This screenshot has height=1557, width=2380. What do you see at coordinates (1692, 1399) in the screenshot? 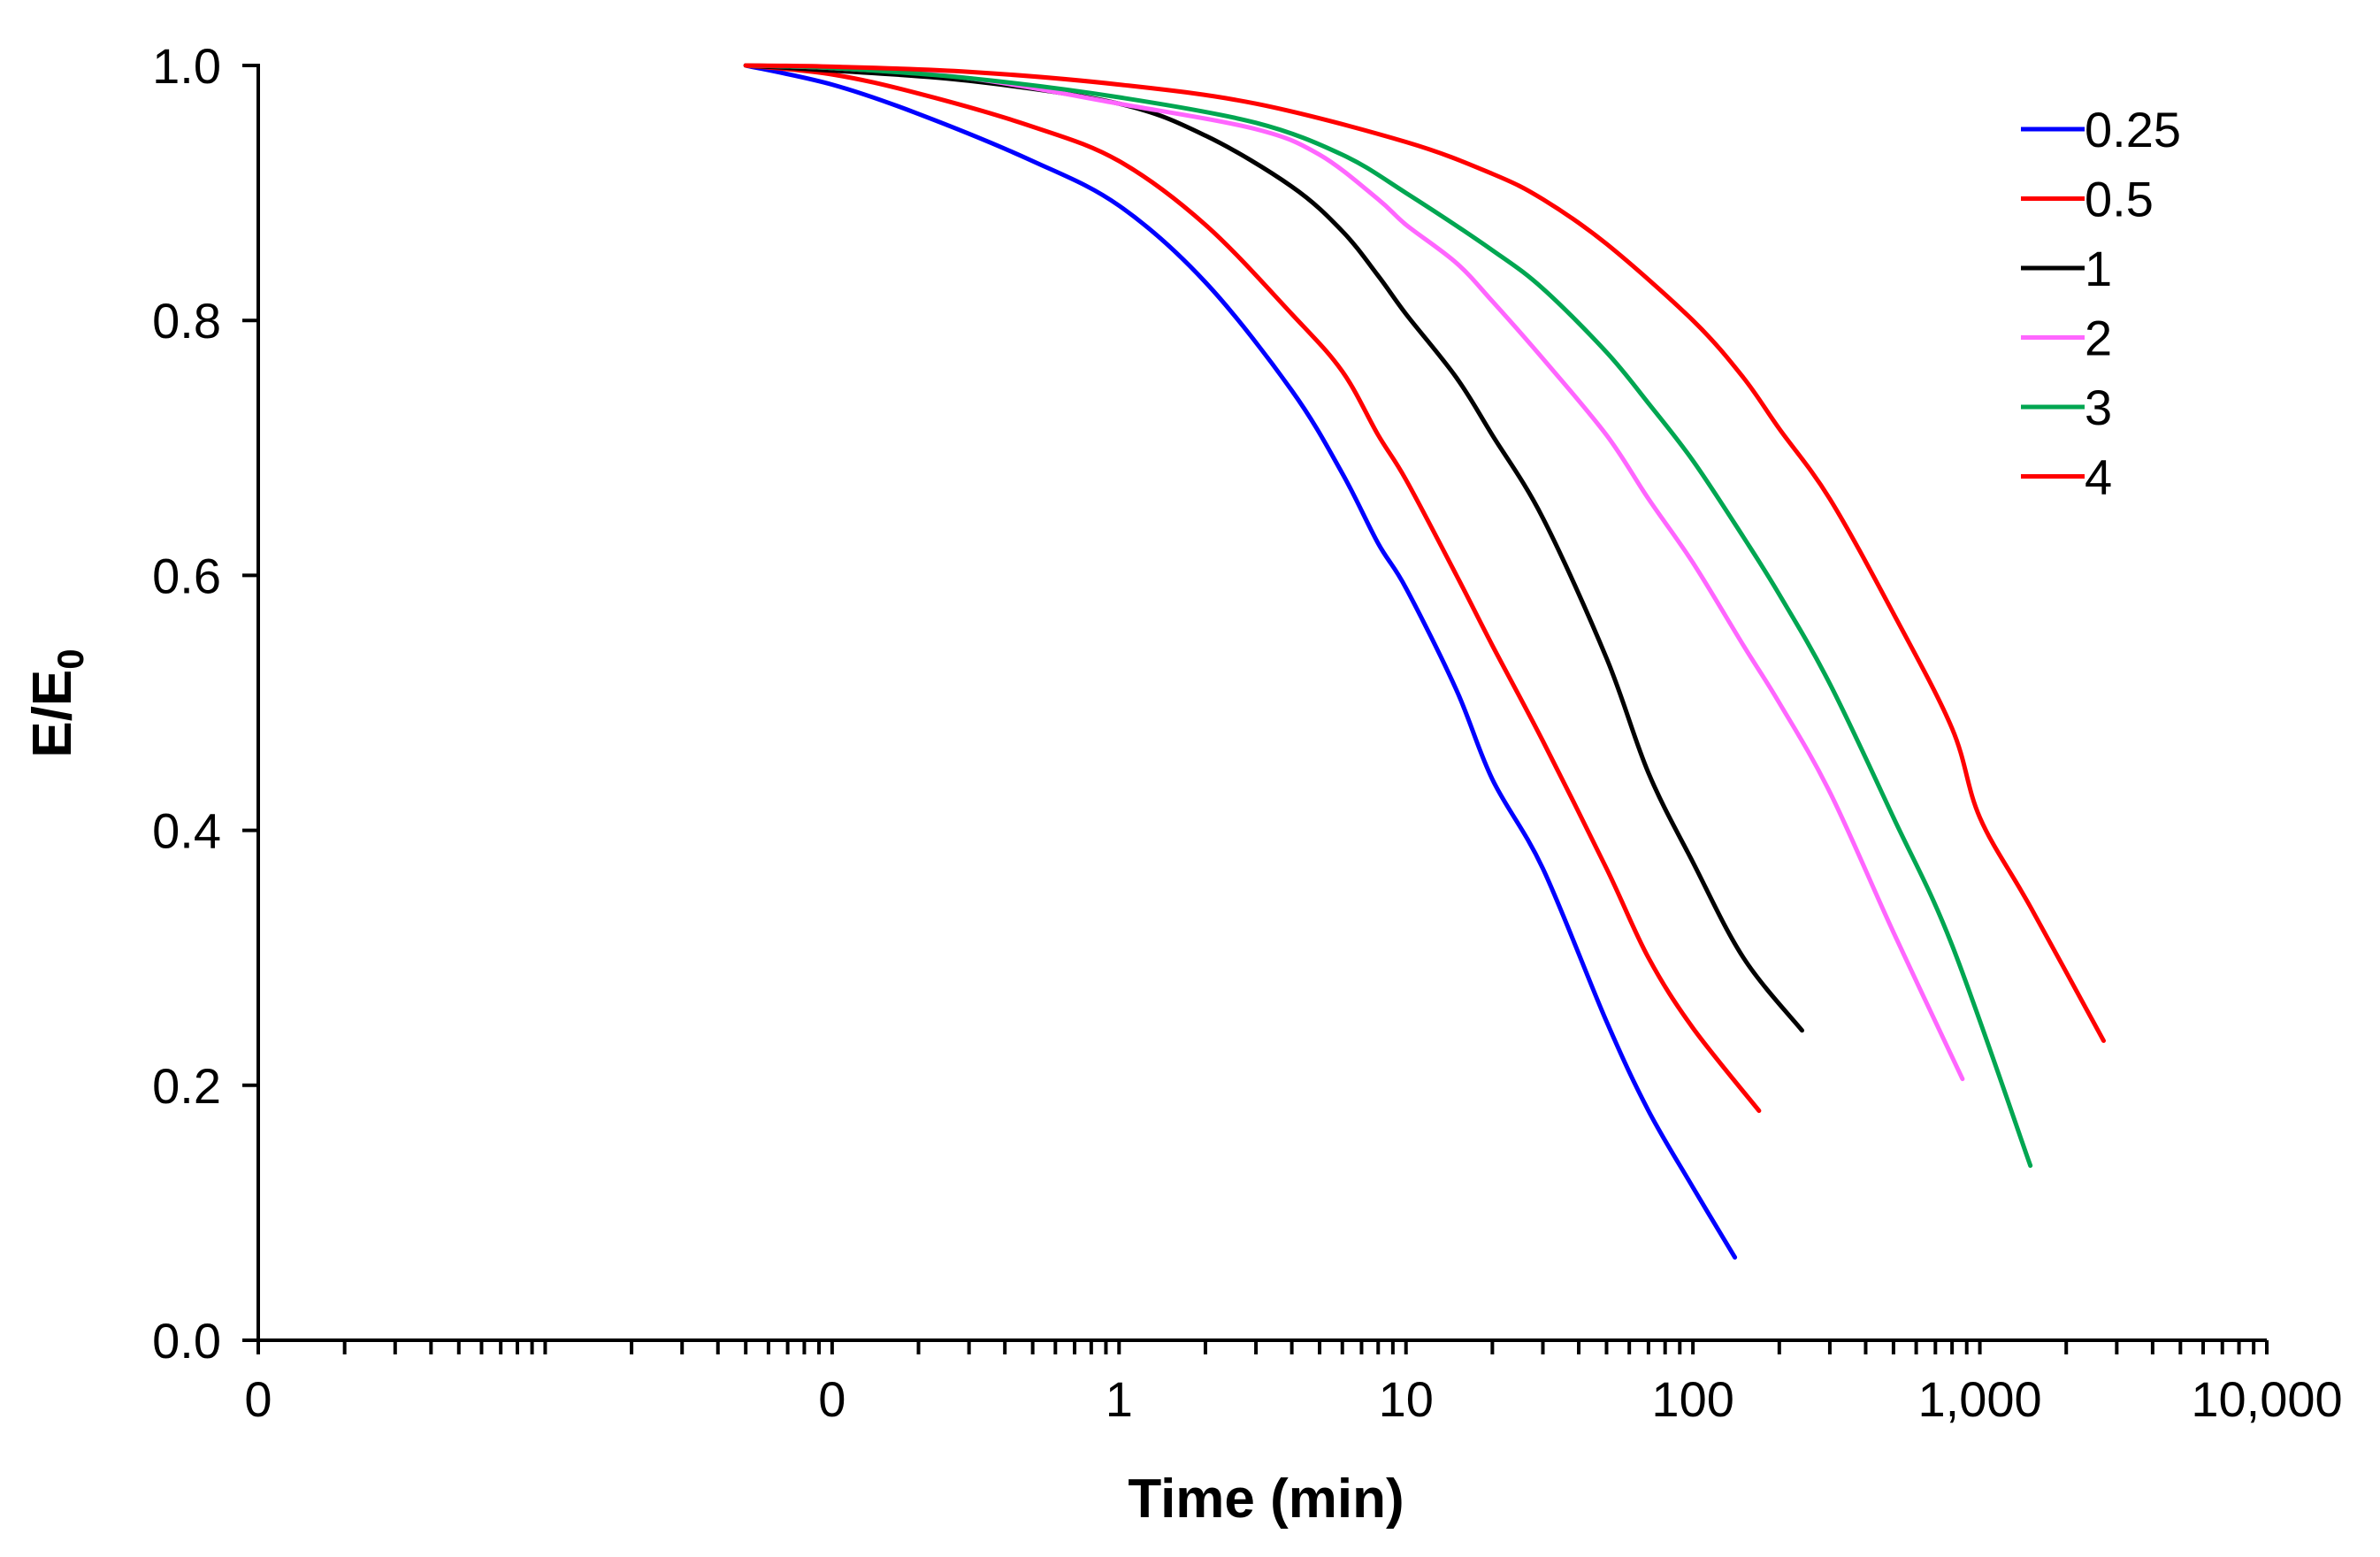
I see `x-tick-label: 100` at bounding box center [1692, 1399].